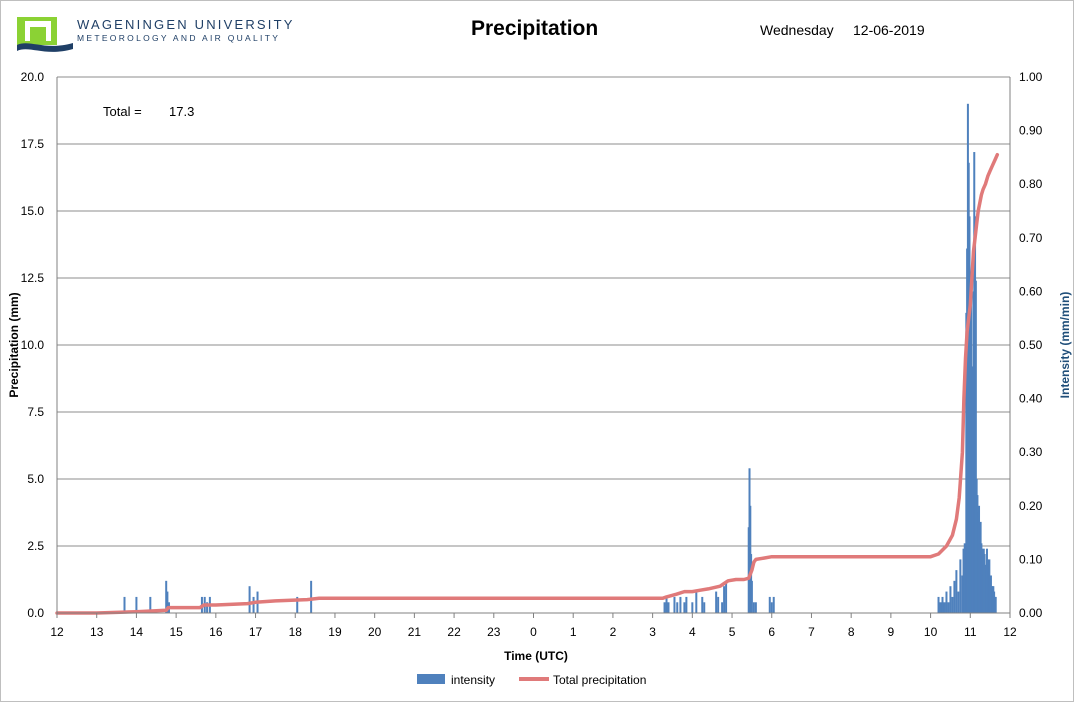 Image resolution: width=1074 pixels, height=702 pixels. I want to click on x-tick-label: 7, so click(811, 632).